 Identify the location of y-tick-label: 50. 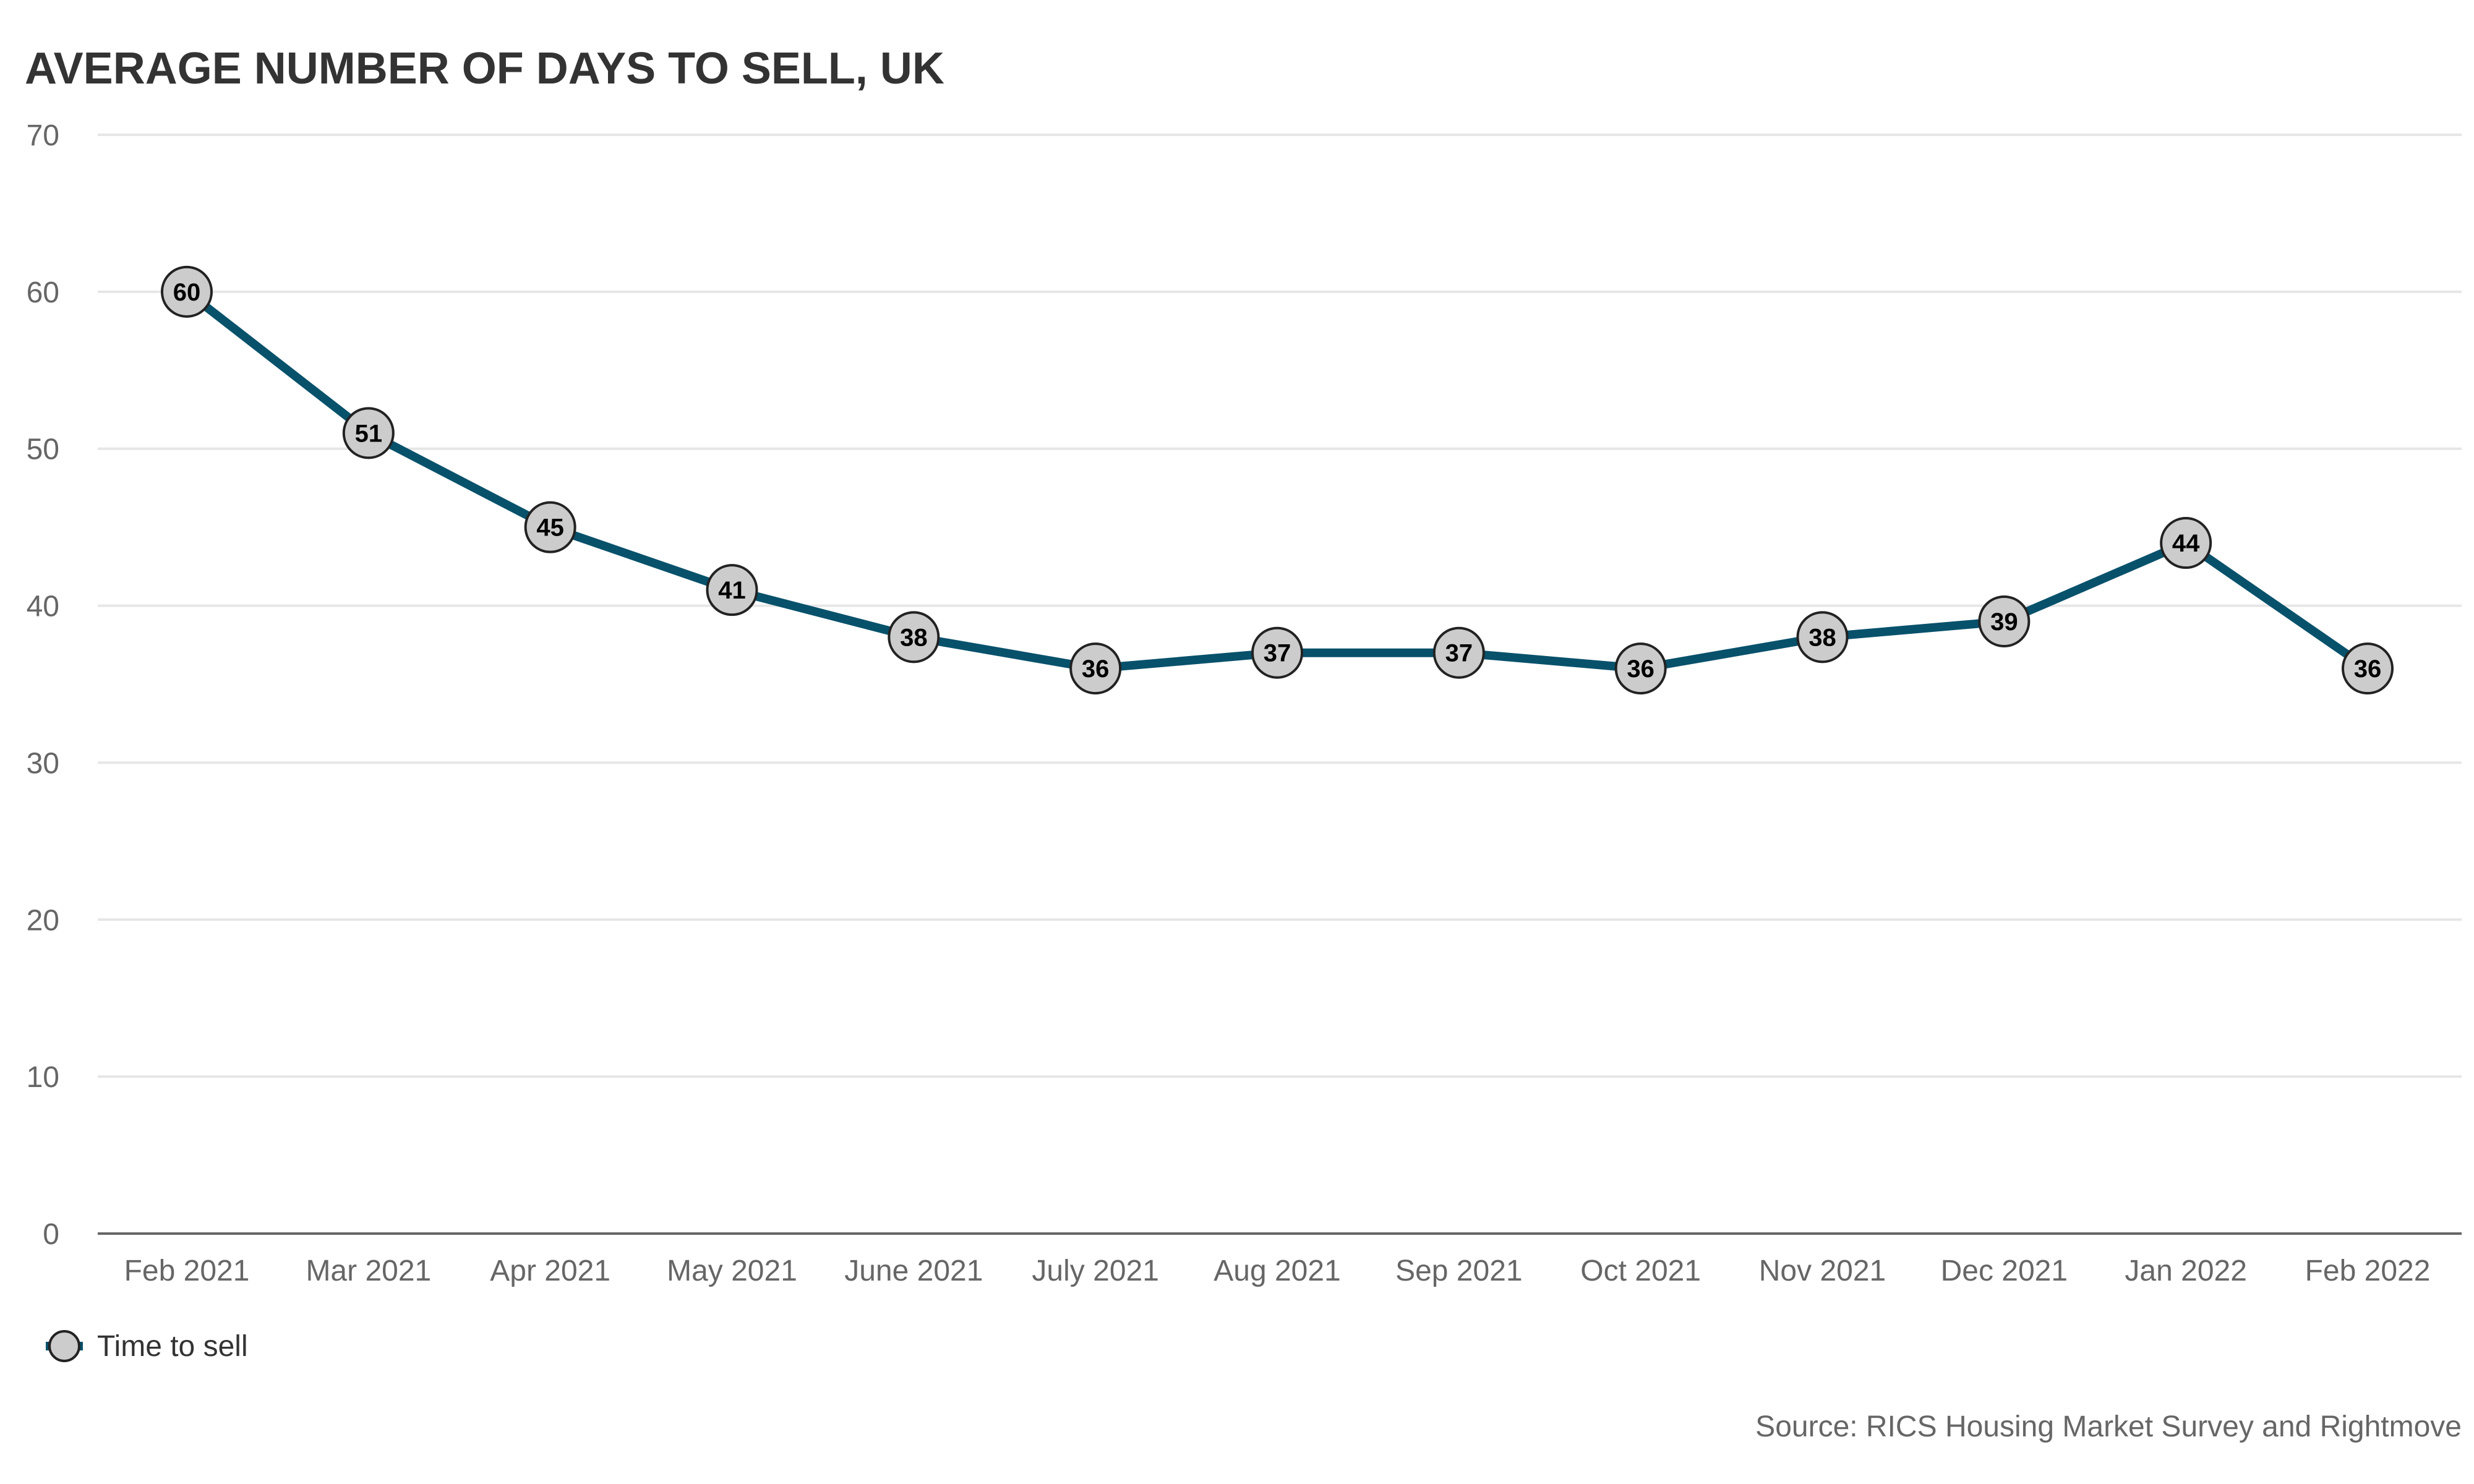
(43, 449).